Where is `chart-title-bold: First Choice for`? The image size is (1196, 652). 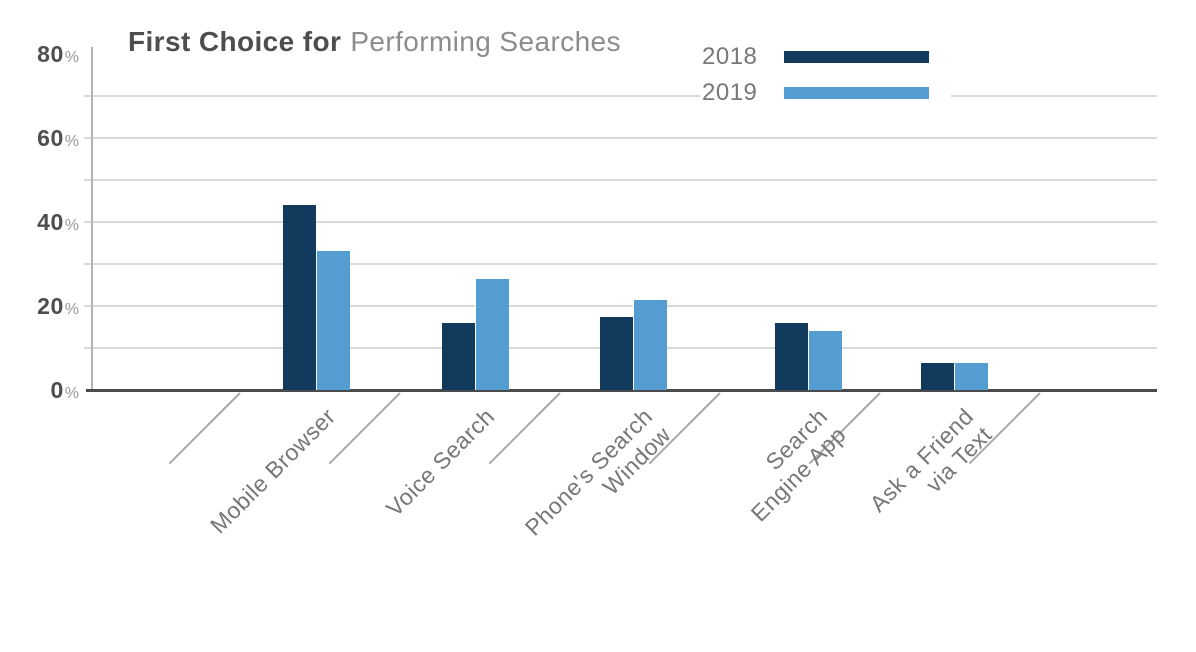 chart-title-bold: First Choice for is located at coordinates (235, 41).